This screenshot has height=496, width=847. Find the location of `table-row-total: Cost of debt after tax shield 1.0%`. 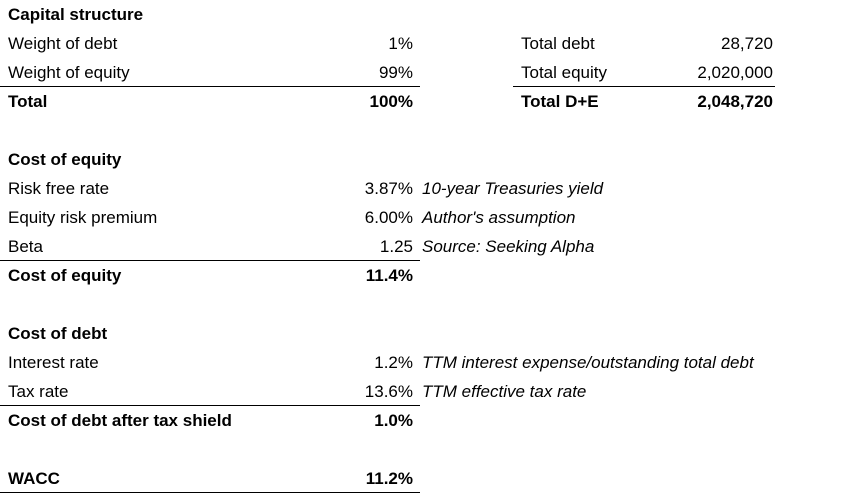

table-row-total: Cost of debt after tax shield 1.0% is located at coordinates (423, 420).